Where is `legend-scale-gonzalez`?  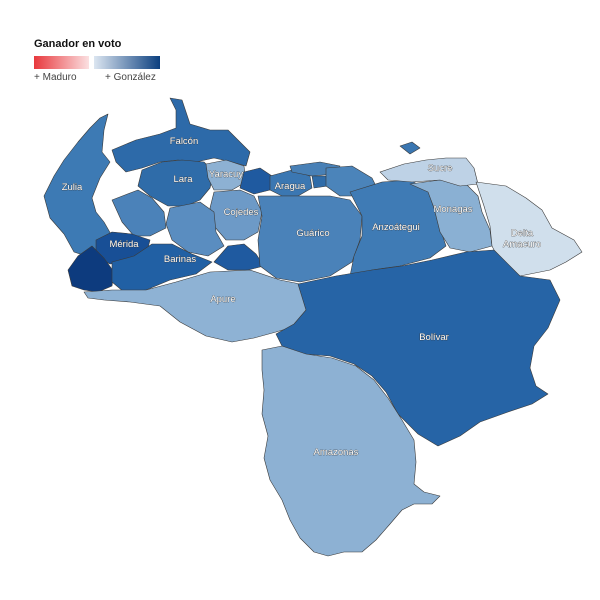
legend-scale-gonzalez is located at coordinates (127, 62).